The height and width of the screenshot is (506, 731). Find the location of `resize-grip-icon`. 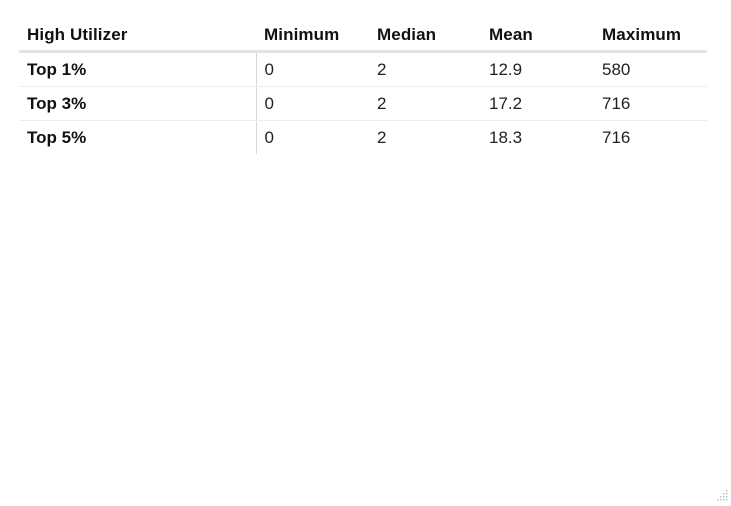

resize-grip-icon is located at coordinates (722, 494).